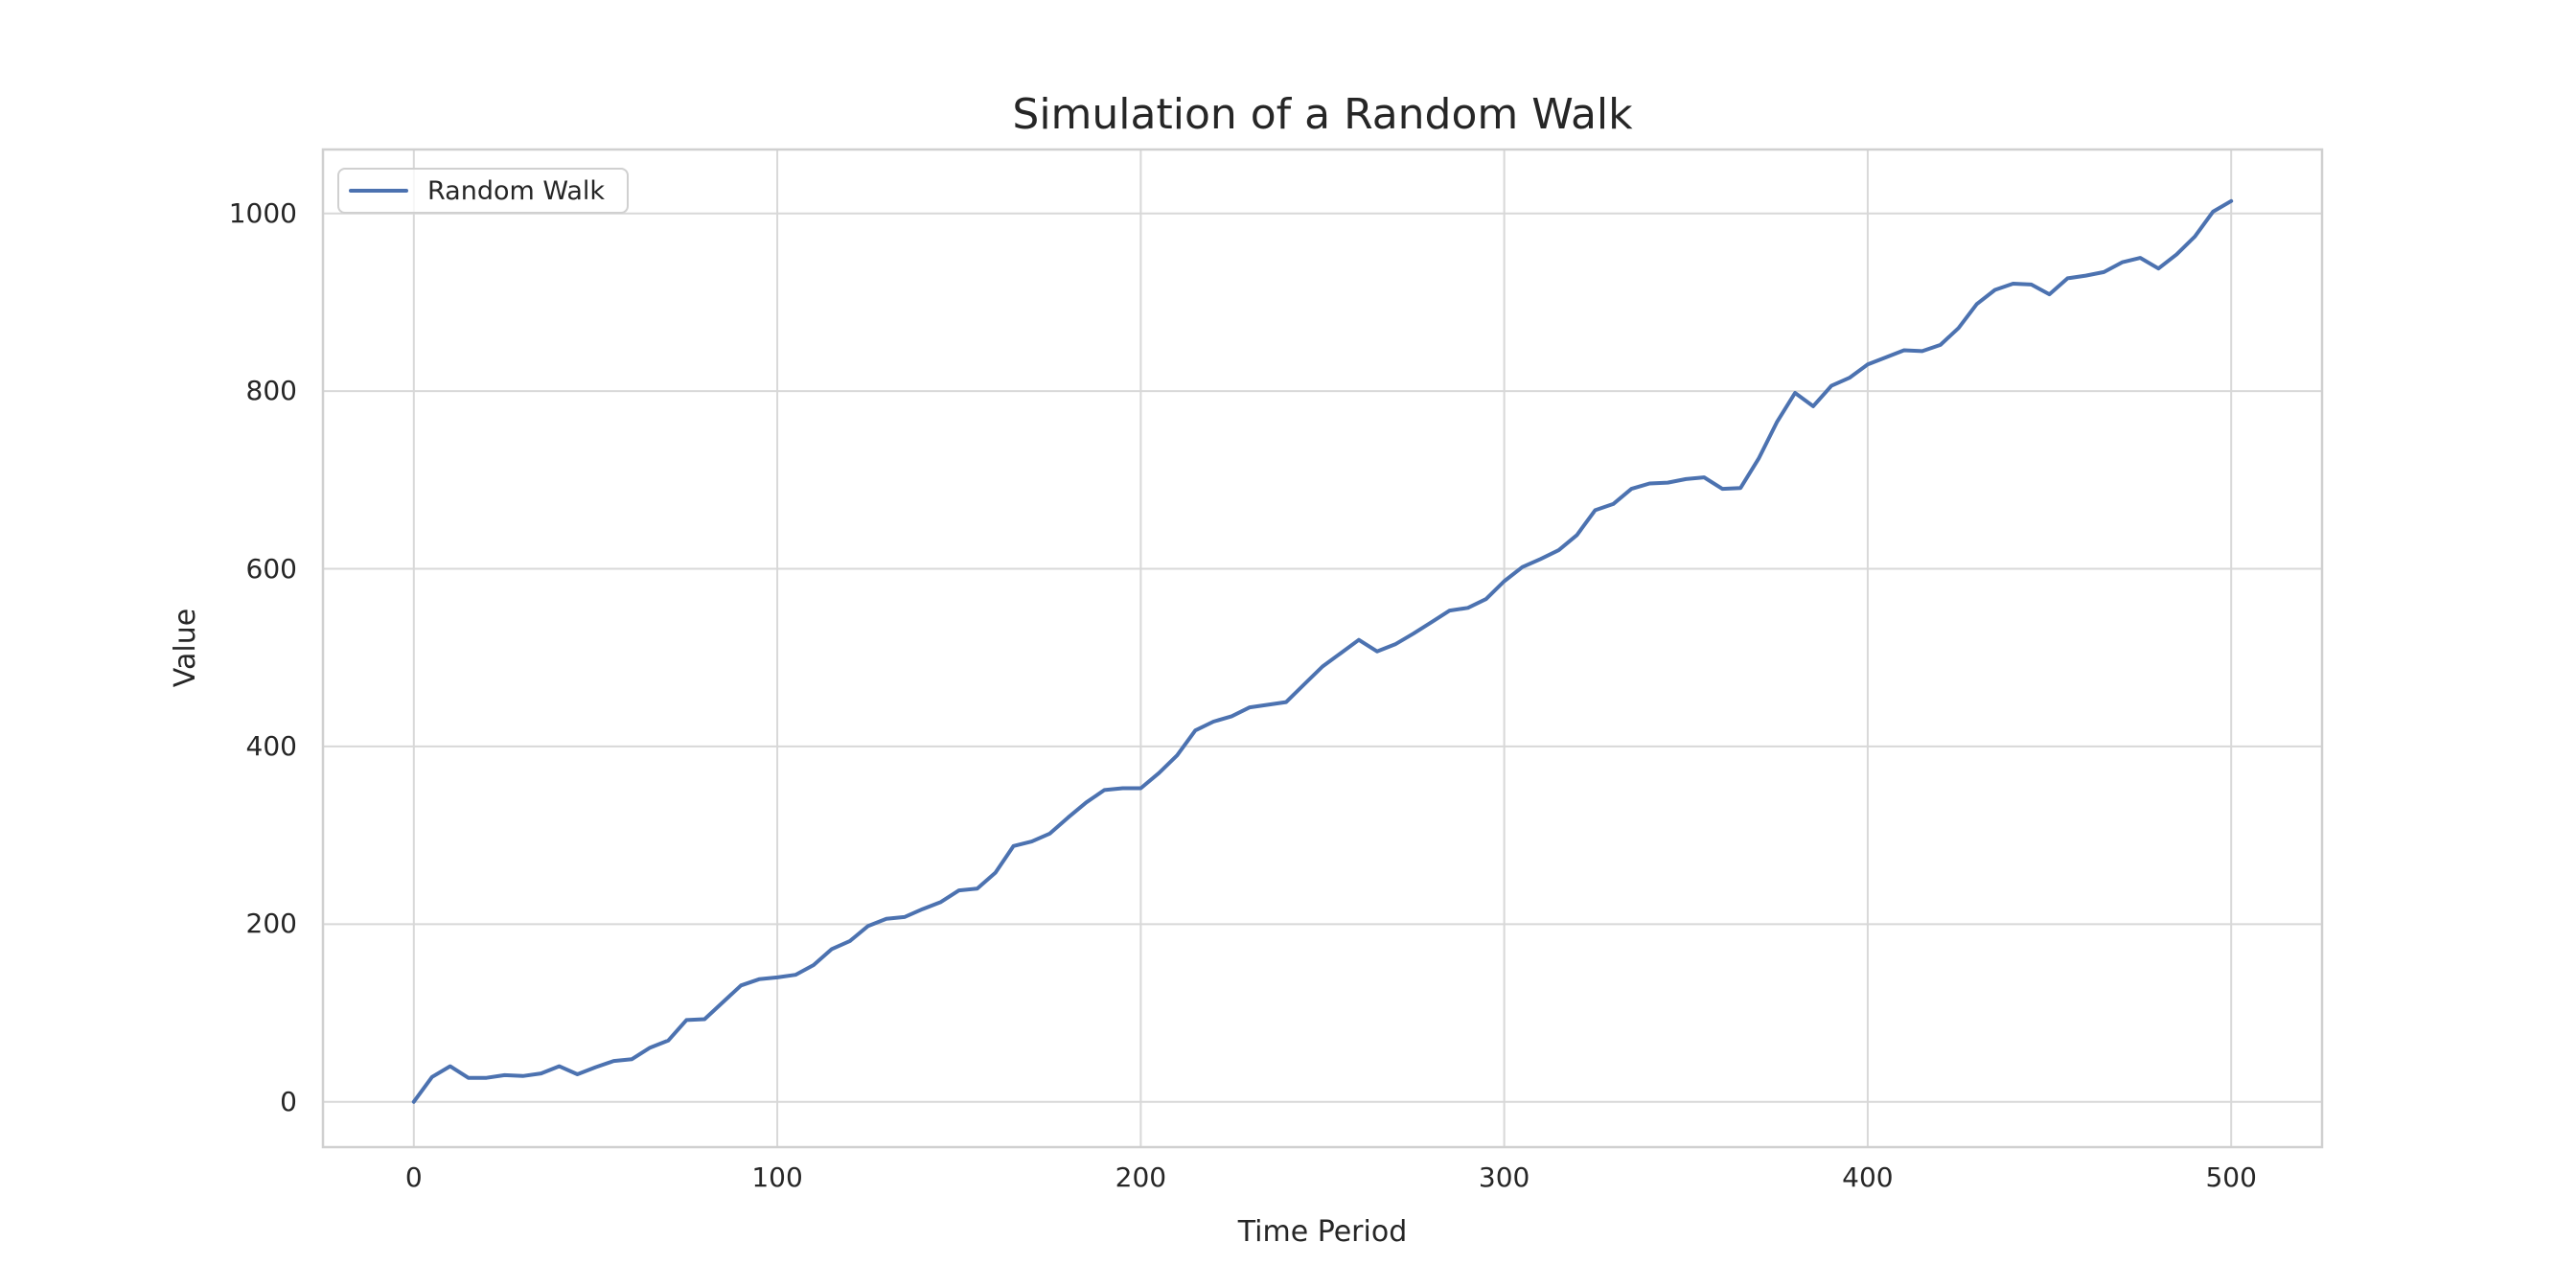 This screenshot has height=1288, width=2576. Describe the element at coordinates (271, 745) in the screenshot. I see `y-tick-label: 400` at that location.